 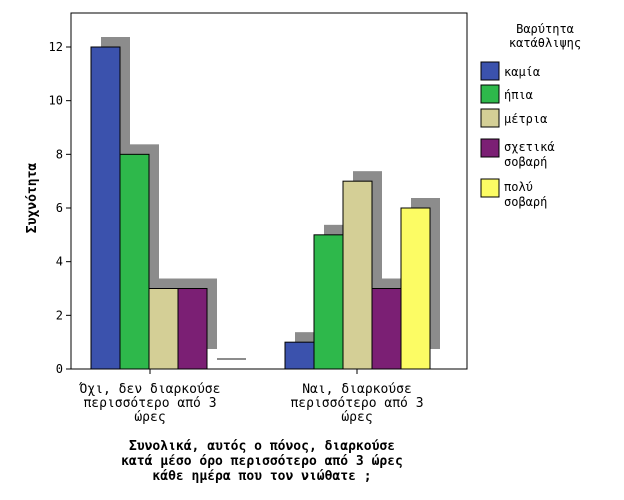 What do you see at coordinates (357, 389) in the screenshot?
I see `x-tick-label: Ναι, διαρκούσε` at bounding box center [357, 389].